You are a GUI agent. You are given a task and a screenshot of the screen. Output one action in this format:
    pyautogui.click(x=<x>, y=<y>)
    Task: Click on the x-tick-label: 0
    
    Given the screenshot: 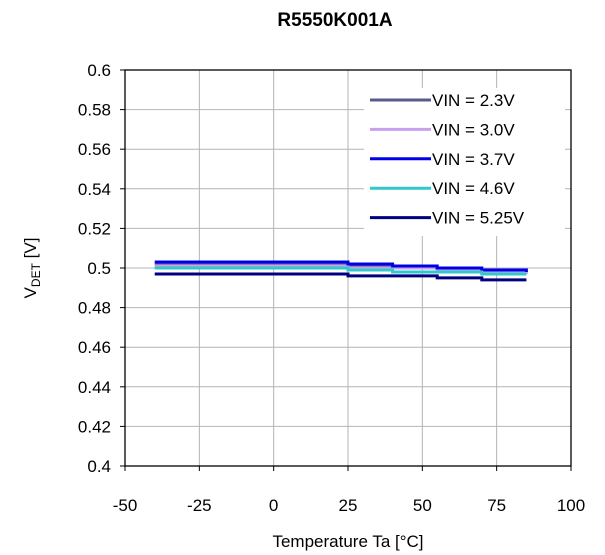 What is the action you would take?
    pyautogui.click(x=273, y=505)
    